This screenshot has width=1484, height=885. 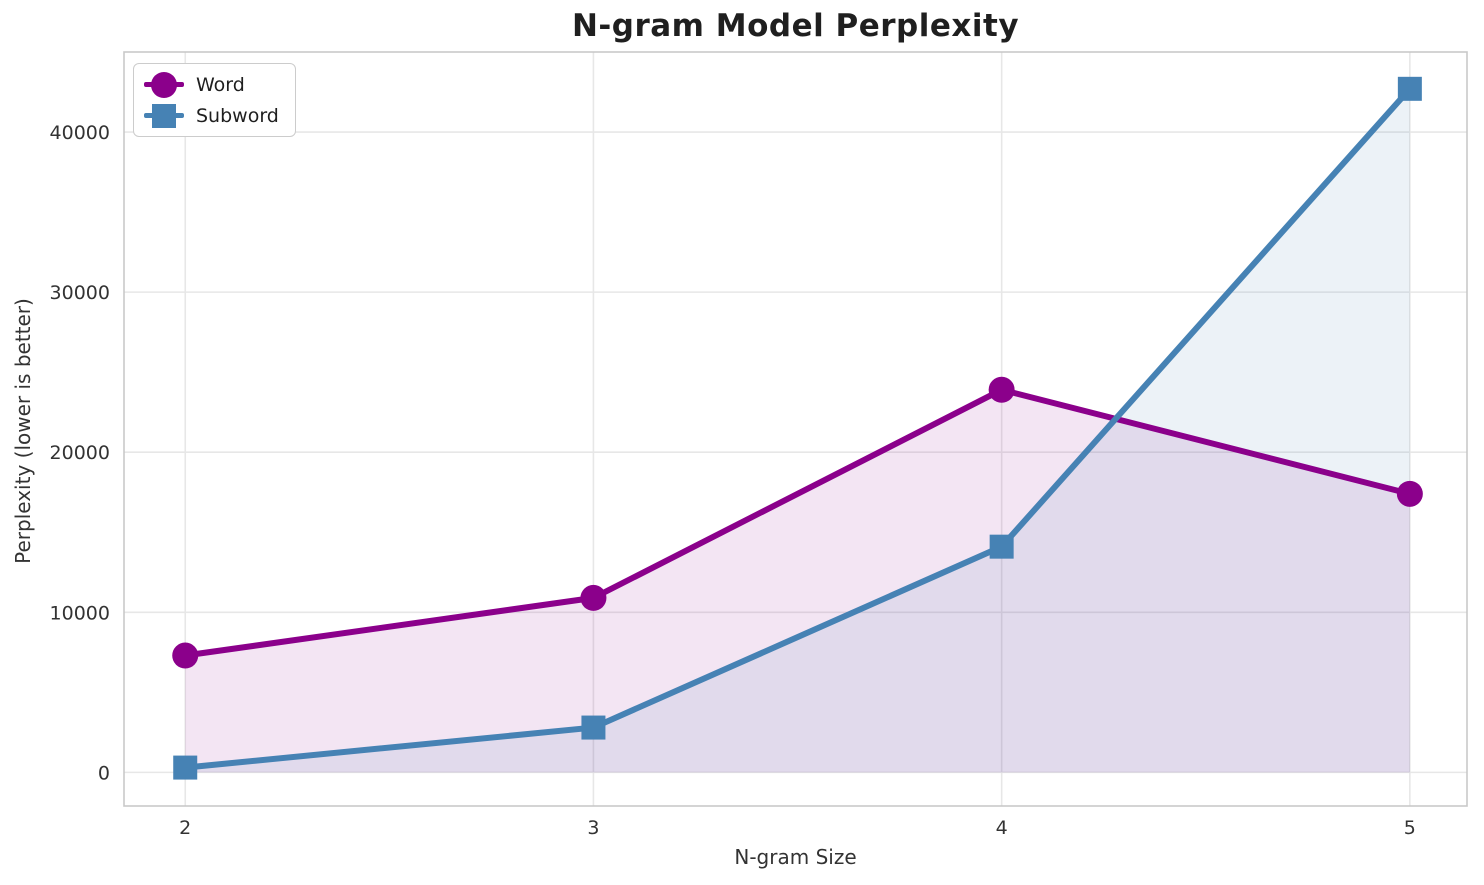 I want to click on word-series-marker-icon, so click(x=164, y=84).